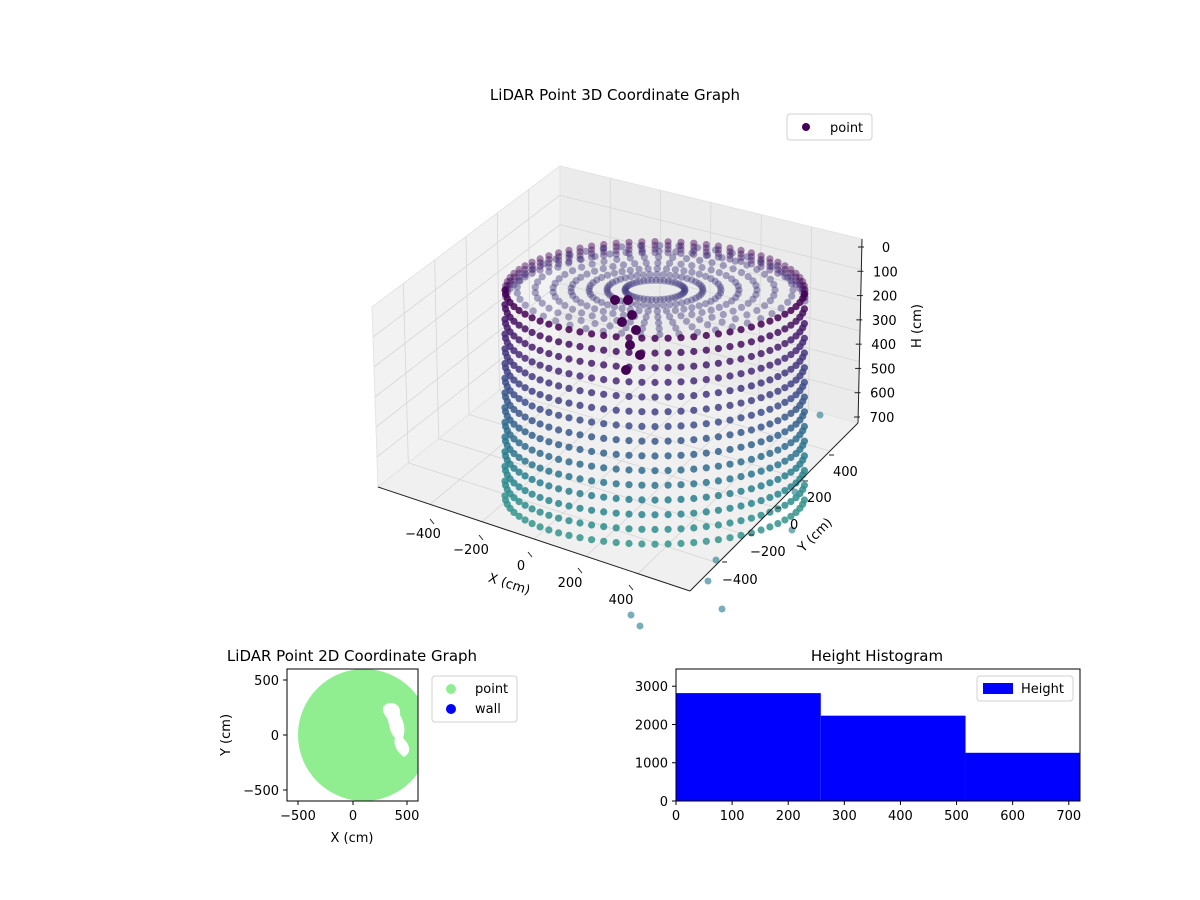 This screenshot has width=1200, height=900. What do you see at coordinates (877, 656) in the screenshot?
I see `title-histogram: Height Histogram` at bounding box center [877, 656].